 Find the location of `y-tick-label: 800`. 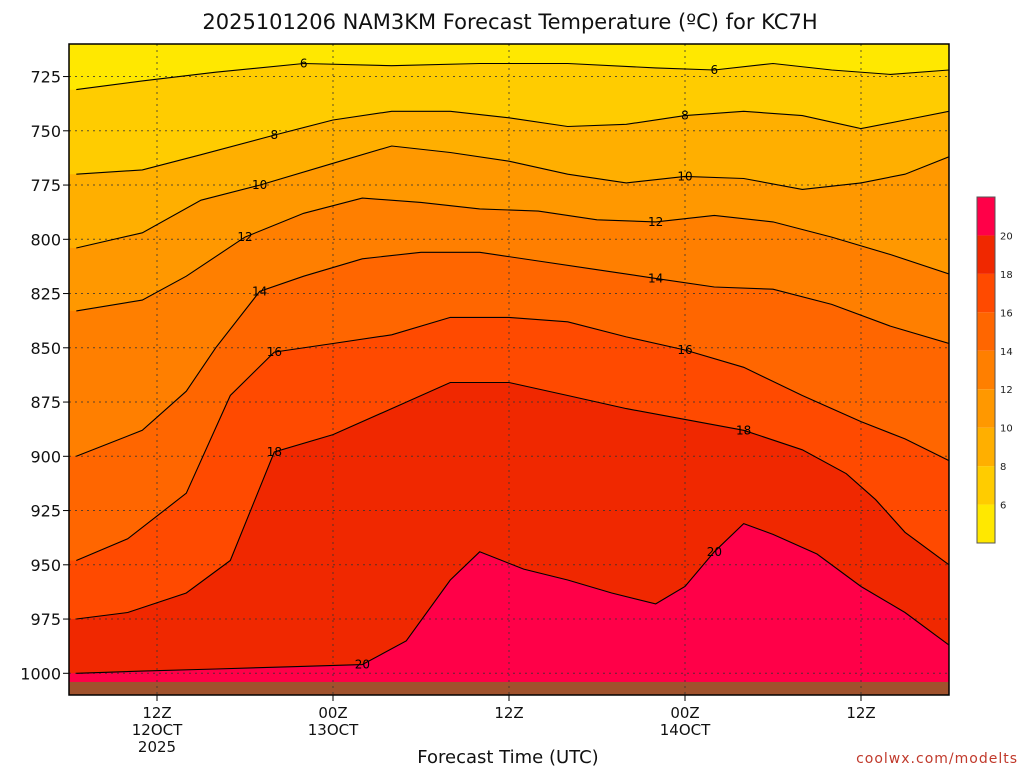

y-tick-label: 800 is located at coordinates (45, 239).